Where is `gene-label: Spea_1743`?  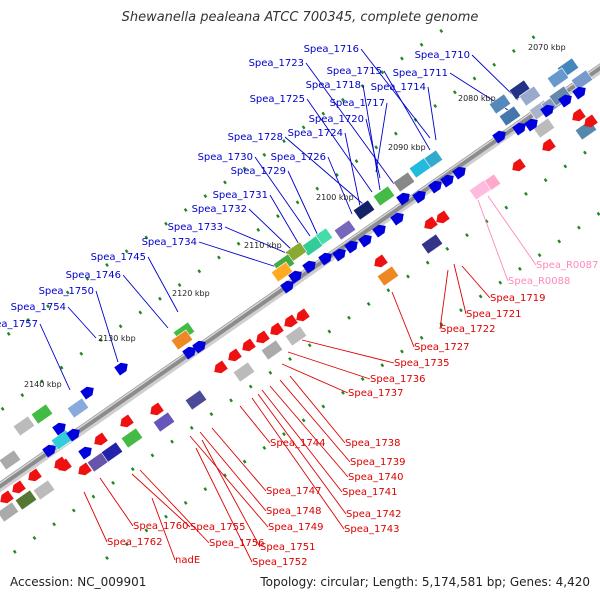 gene-label: Spea_1743 is located at coordinates (371, 529).